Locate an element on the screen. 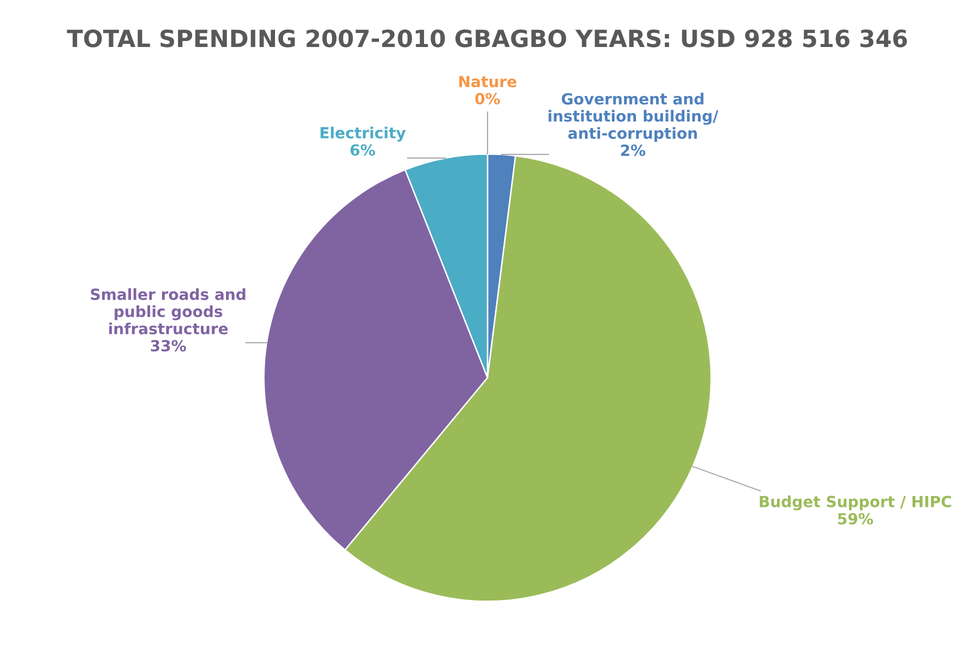  slice-label: Budget Support / HIPC is located at coordinates (856, 502).